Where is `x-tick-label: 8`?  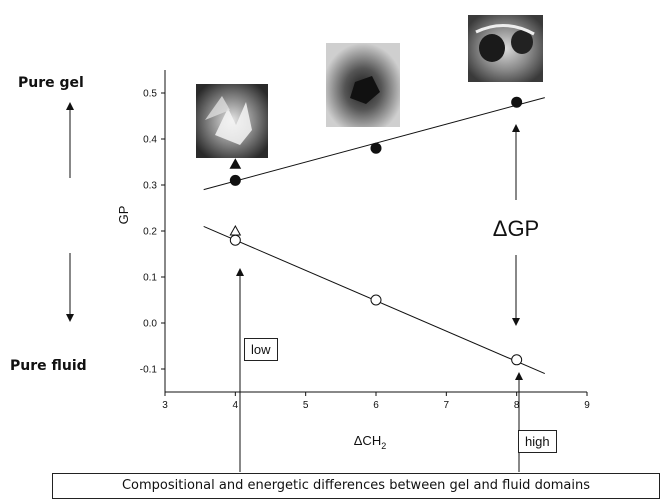
x-tick-label: 8 is located at coordinates (517, 405).